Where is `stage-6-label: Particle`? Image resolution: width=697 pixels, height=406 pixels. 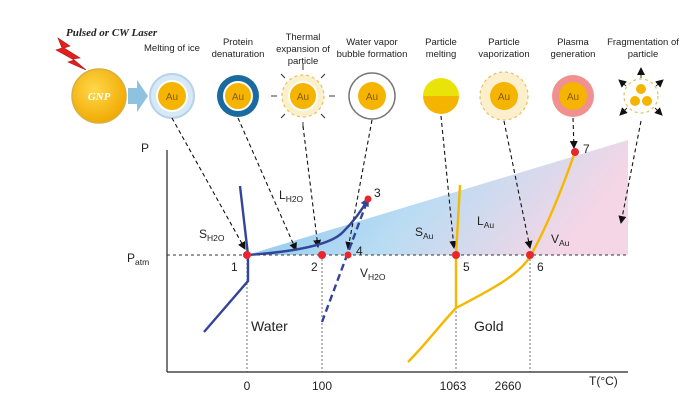
stage-6-label: Particle is located at coordinates (504, 42).